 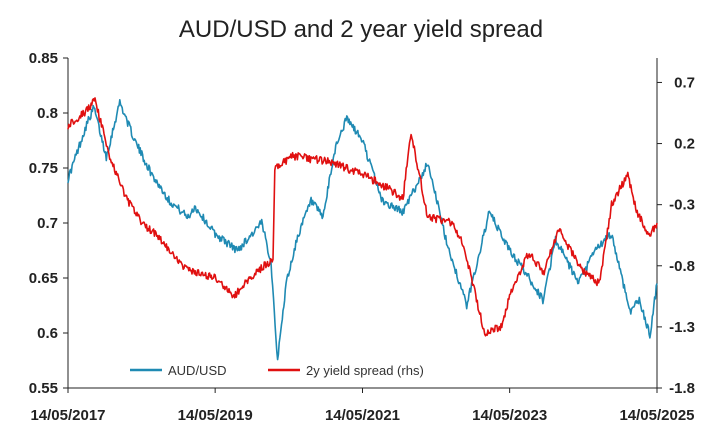 I want to click on x-tick-label: 14/05/2023, so click(x=509, y=415).